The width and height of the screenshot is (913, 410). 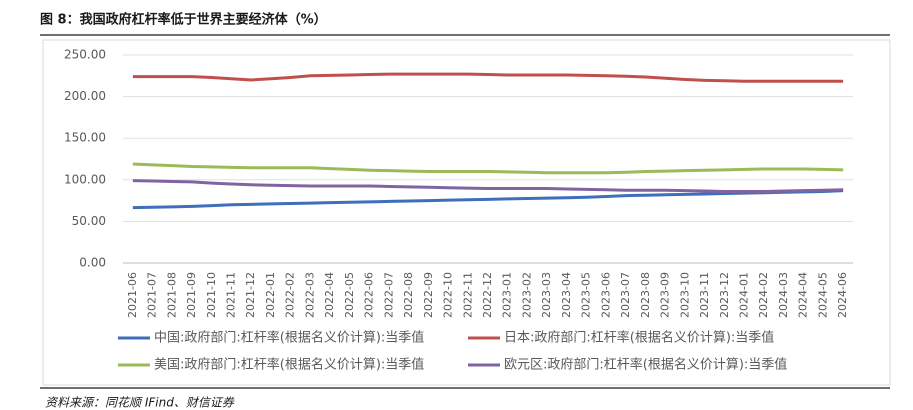 I want to click on x-tick-label: 2023-07, so click(x=625, y=295).